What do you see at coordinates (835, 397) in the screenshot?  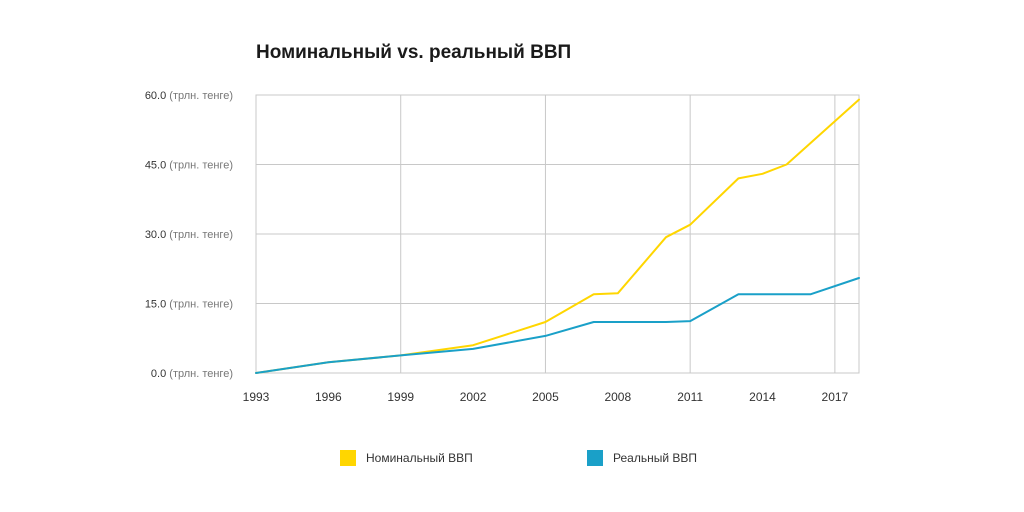 I see `x-tick-label: 2017` at bounding box center [835, 397].